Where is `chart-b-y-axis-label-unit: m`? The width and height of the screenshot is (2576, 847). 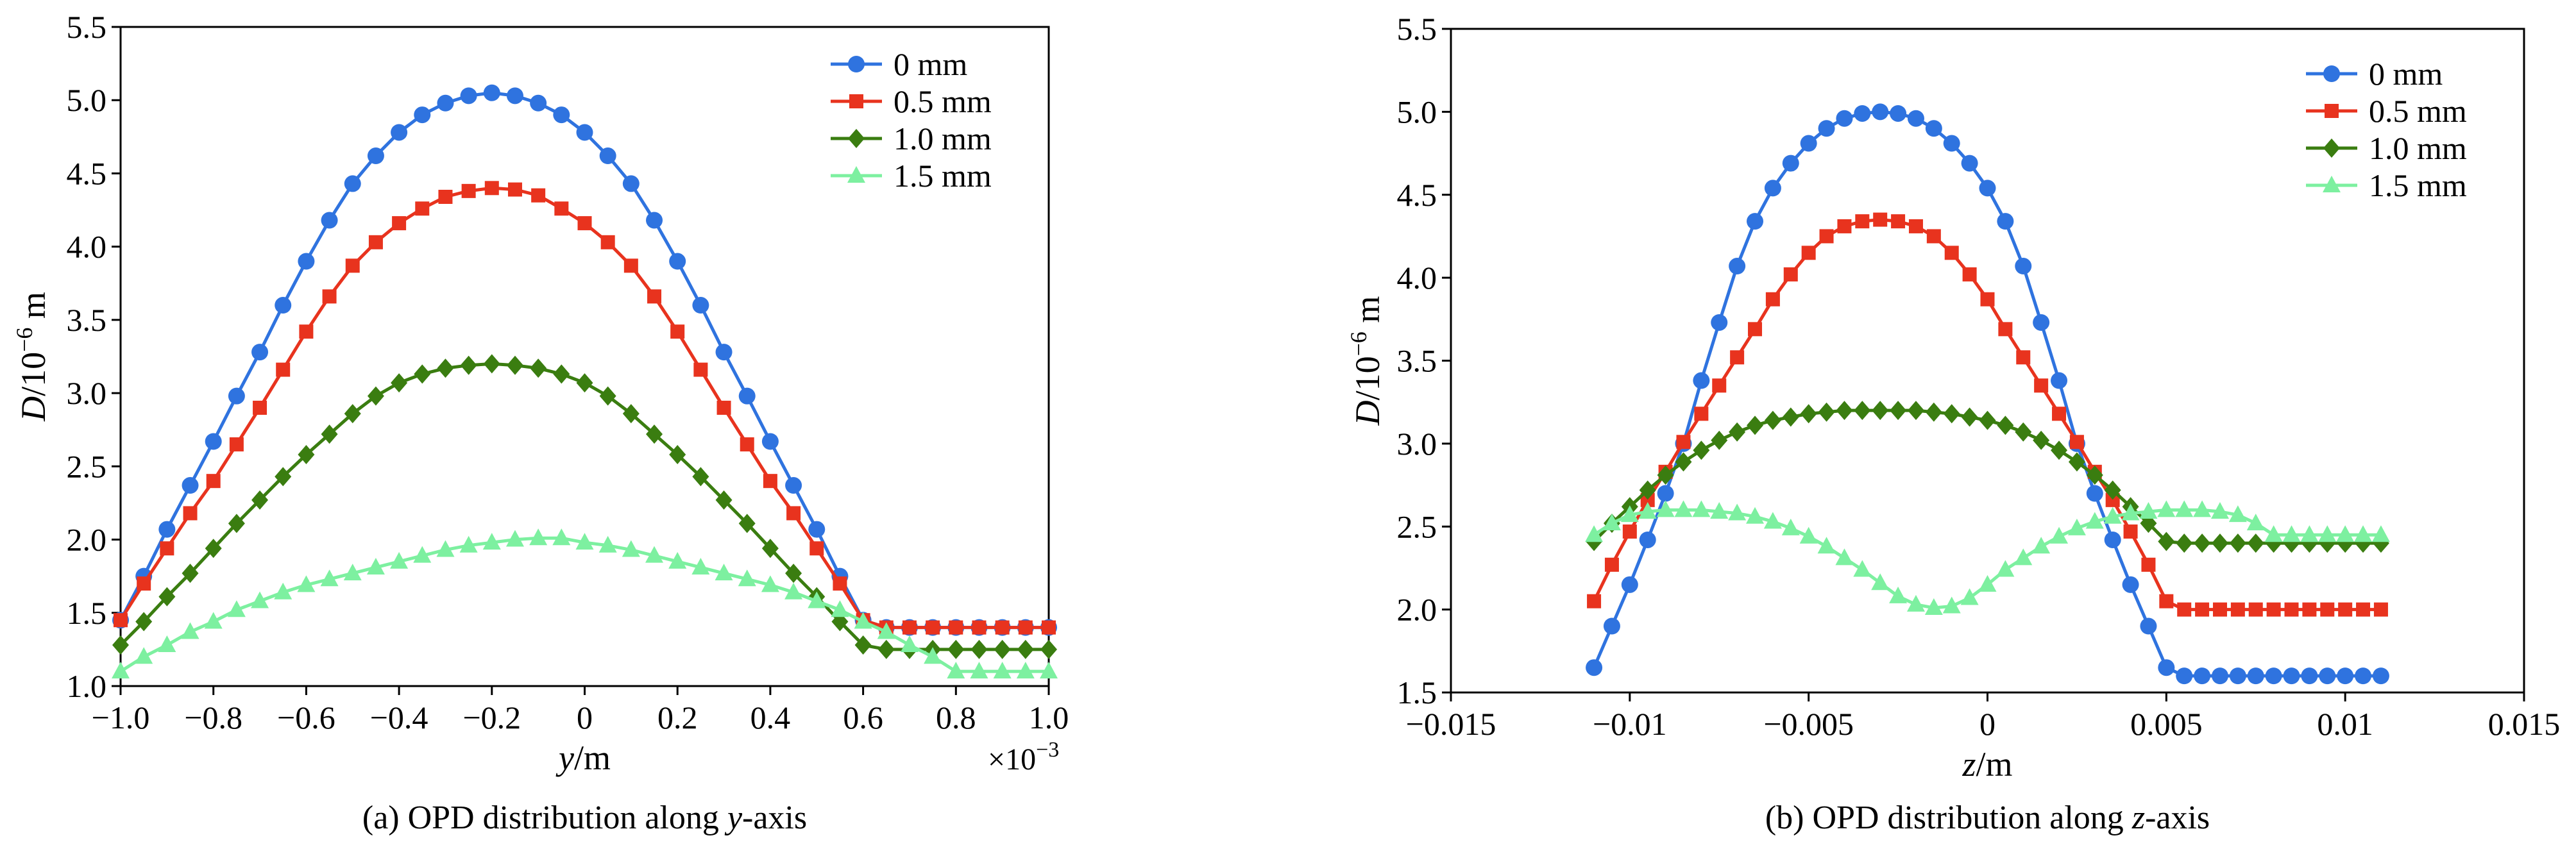
chart-b-y-axis-label-unit: m is located at coordinates (1367, 314).